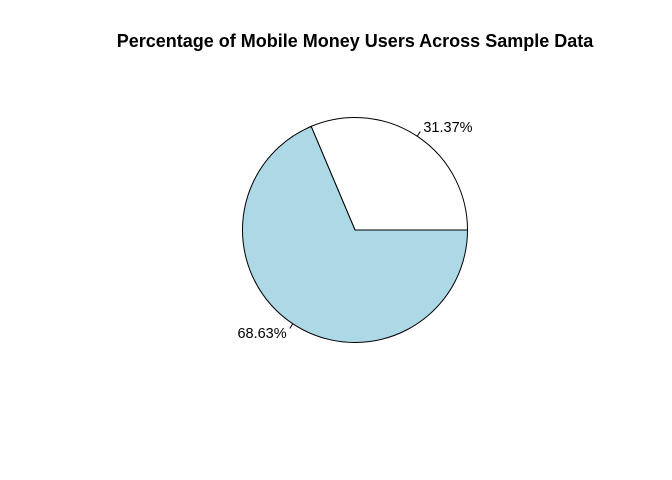 This screenshot has width=672, height=480. I want to click on pie-label-2: 68.63%, so click(261, 334).